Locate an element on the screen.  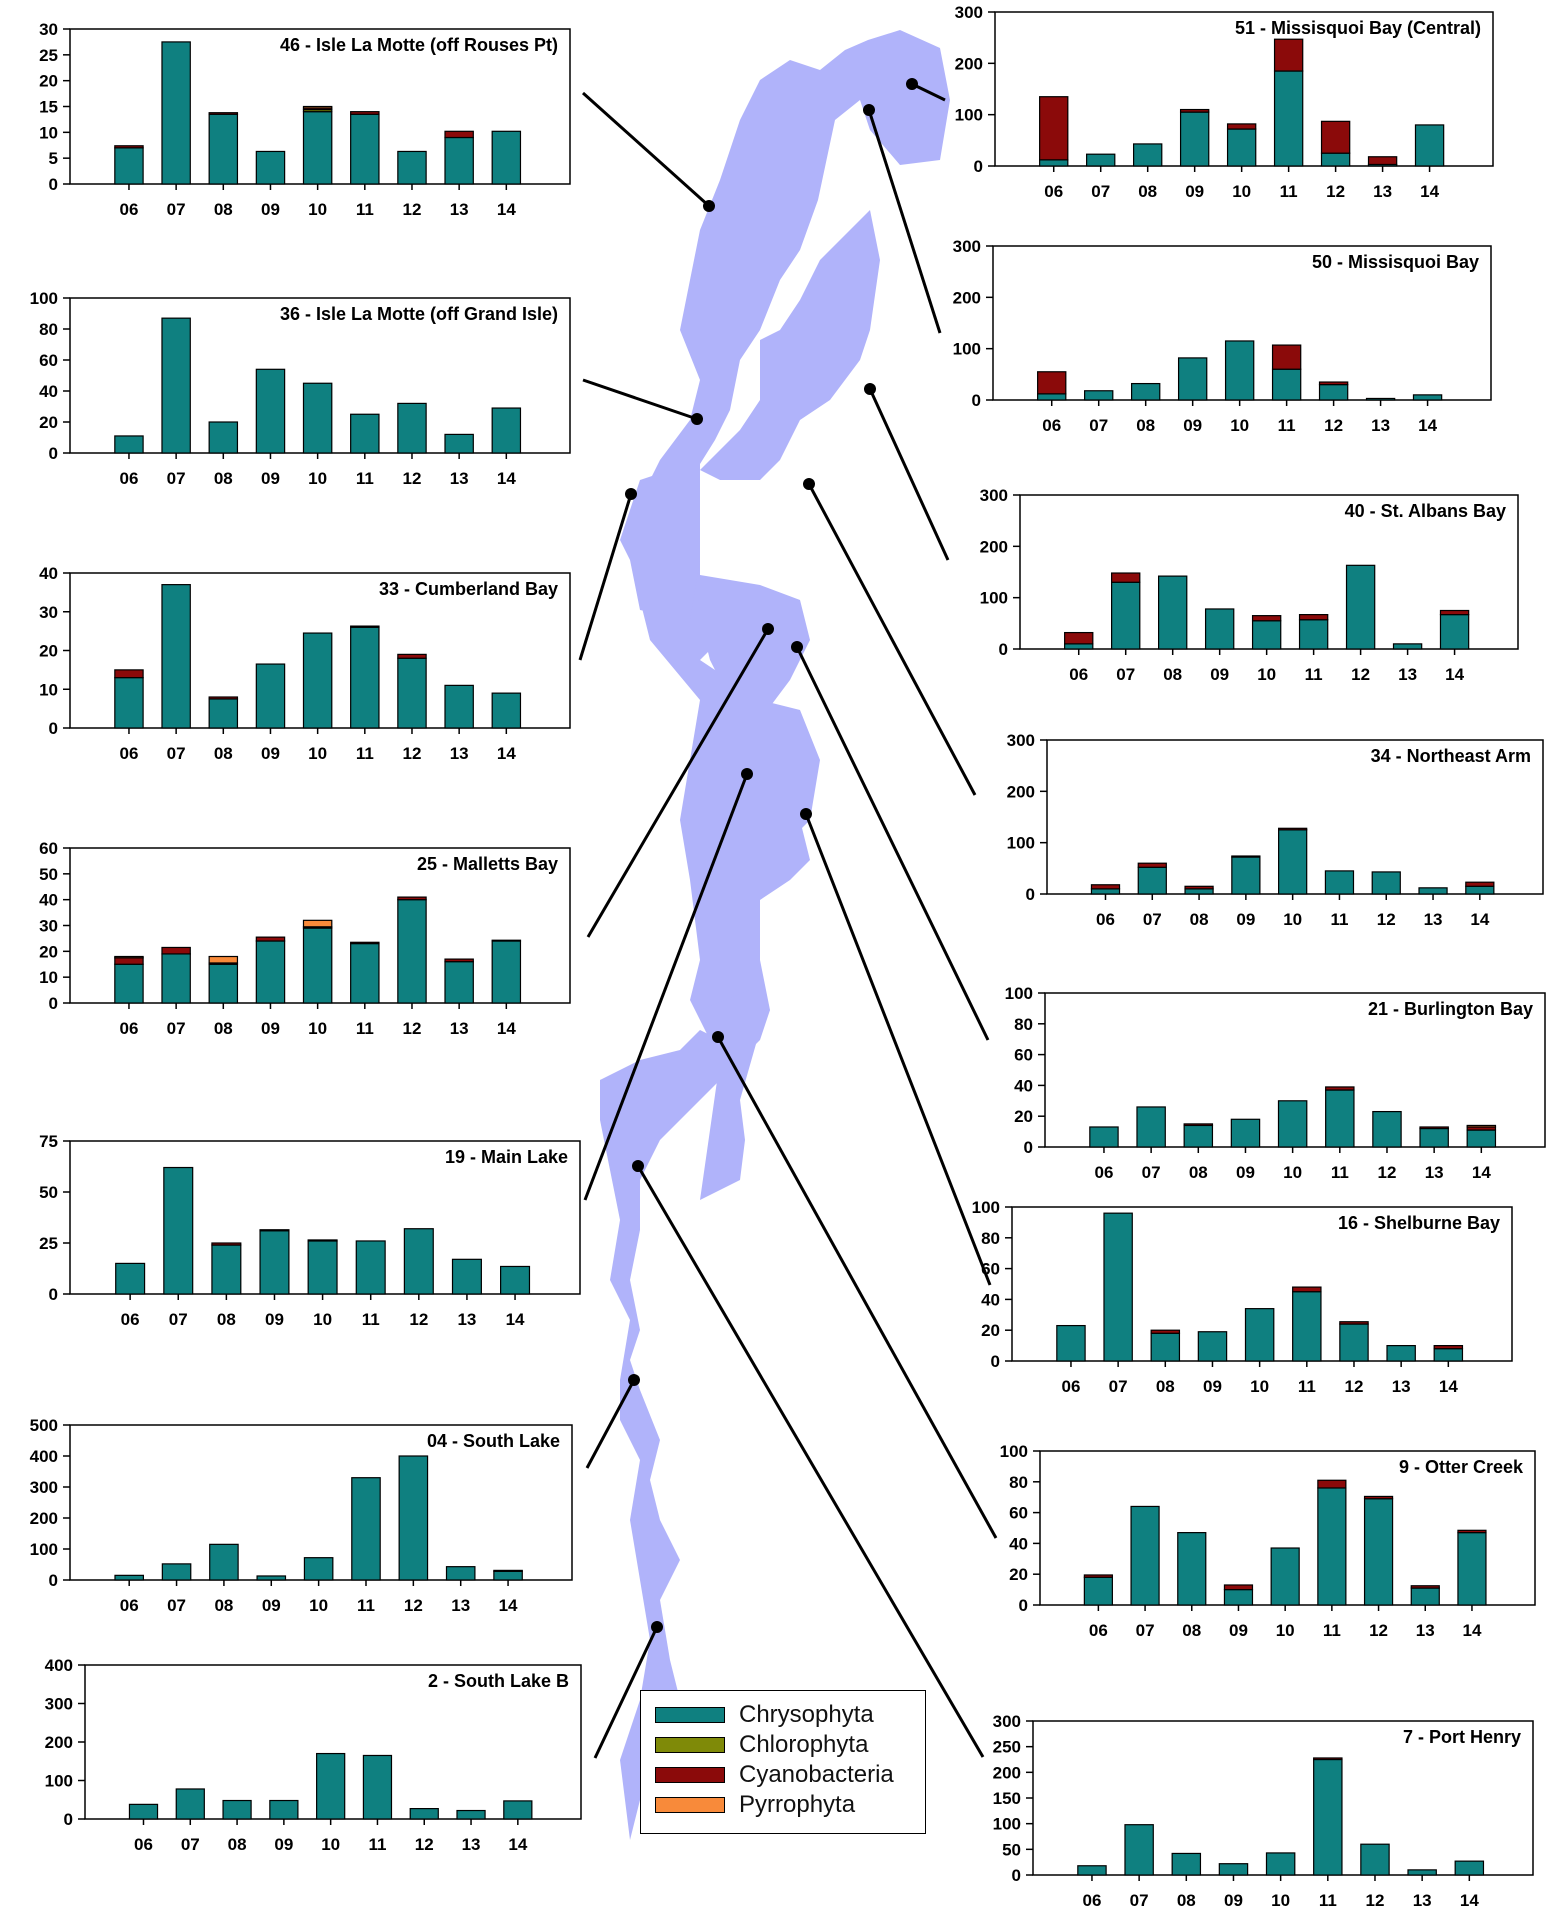
lake-south-neck is located at coordinates (660, 1075).